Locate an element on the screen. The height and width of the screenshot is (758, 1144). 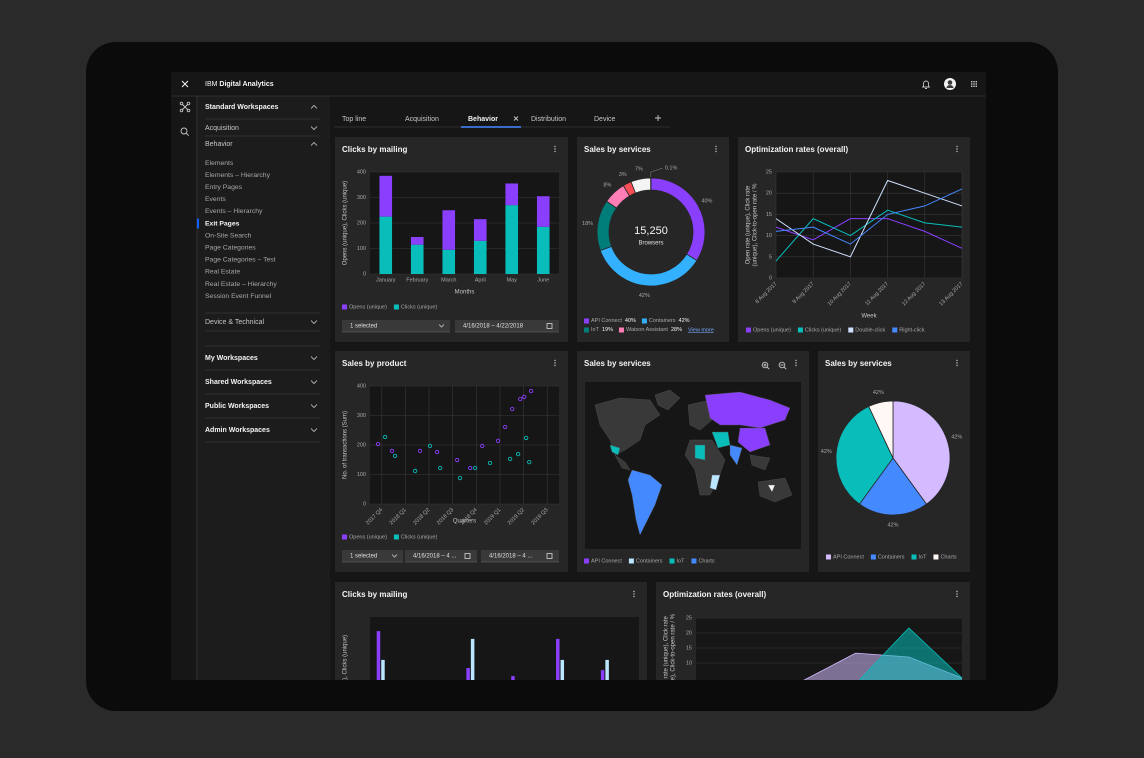
control: 4/16/2018 – 4/22/2018 is located at coordinates (507, 326).